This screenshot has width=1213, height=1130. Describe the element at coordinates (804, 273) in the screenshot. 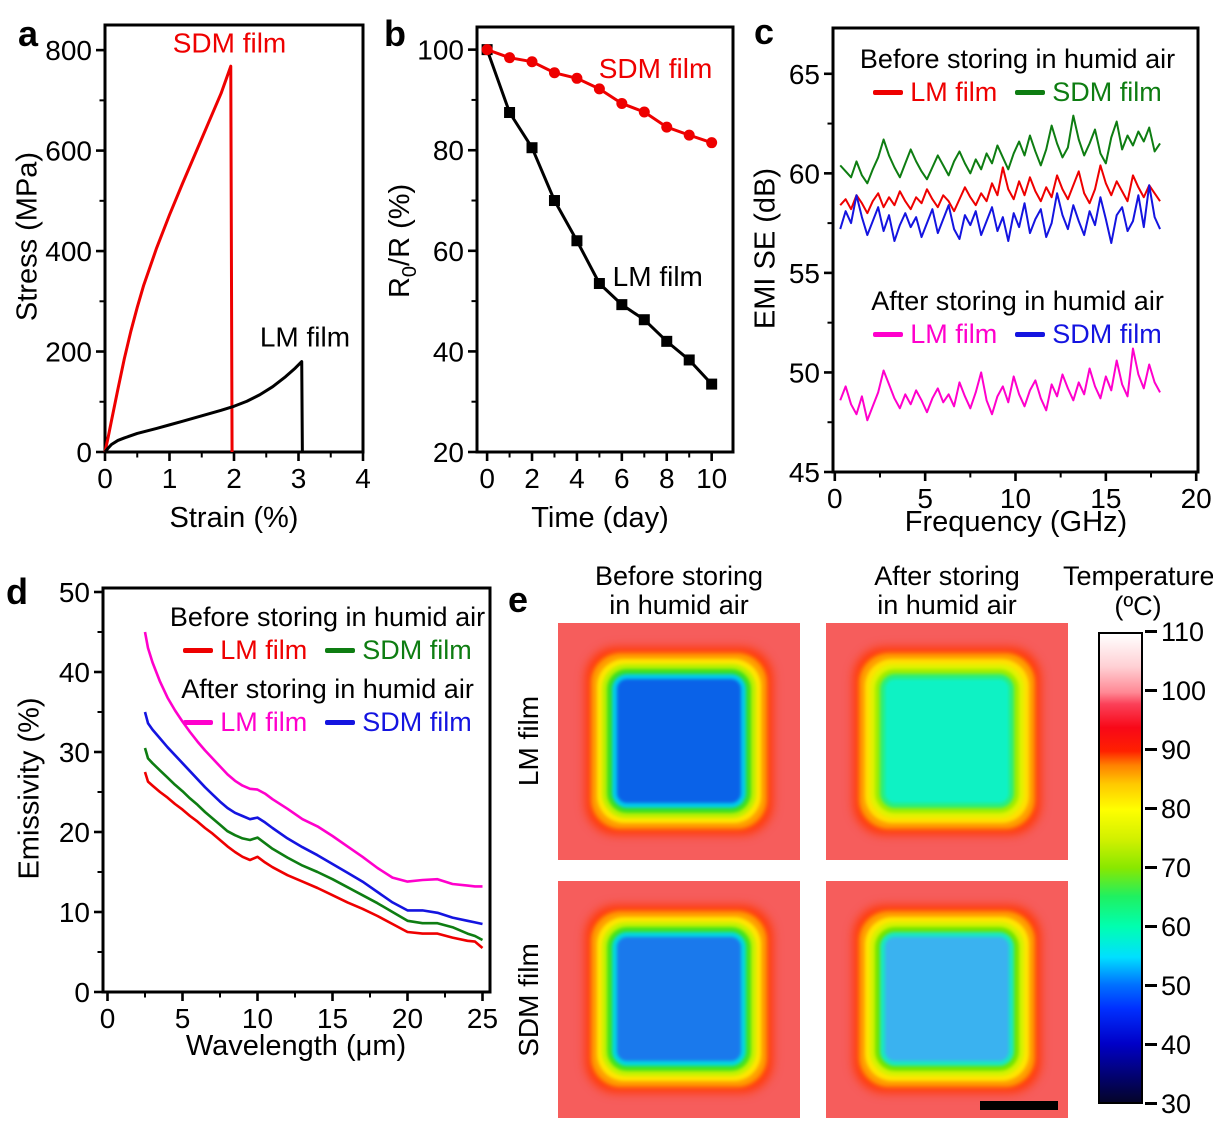

I see `svg-text: 55` at that location.